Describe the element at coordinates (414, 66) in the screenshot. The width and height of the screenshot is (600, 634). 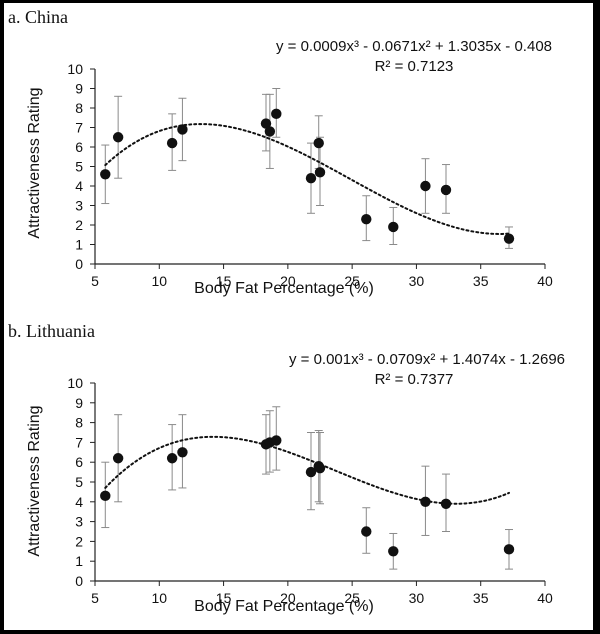
I see `r-squared-label: R² = 0.7123` at that location.